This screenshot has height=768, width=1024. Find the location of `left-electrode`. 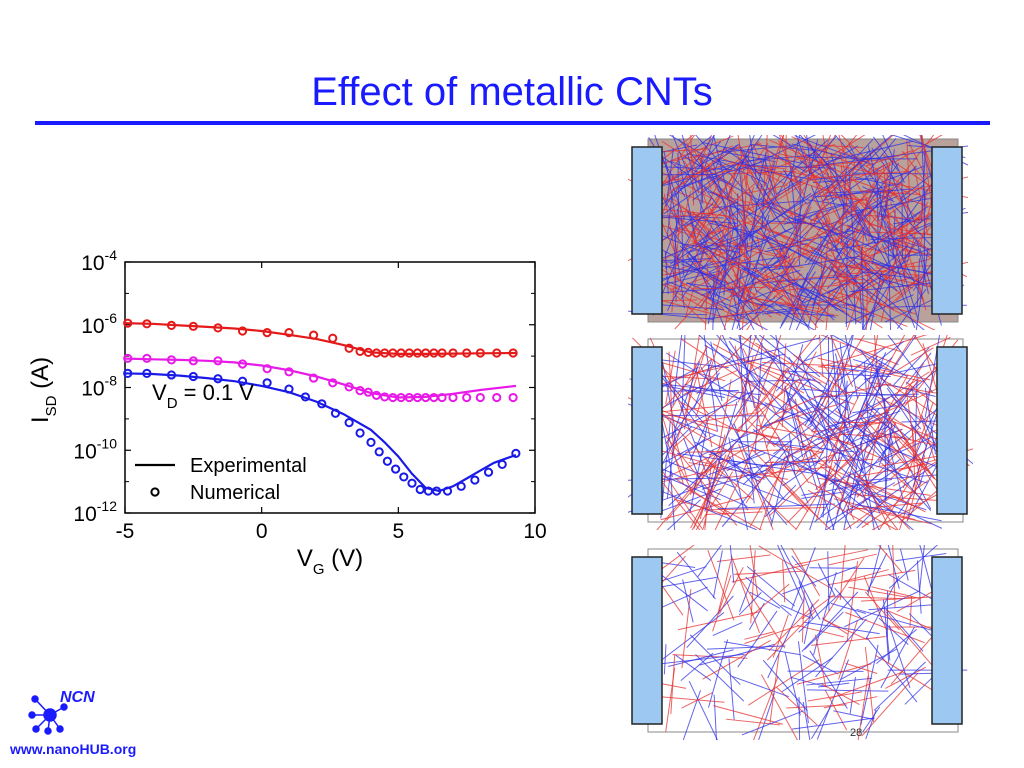

left-electrode is located at coordinates (647, 230).